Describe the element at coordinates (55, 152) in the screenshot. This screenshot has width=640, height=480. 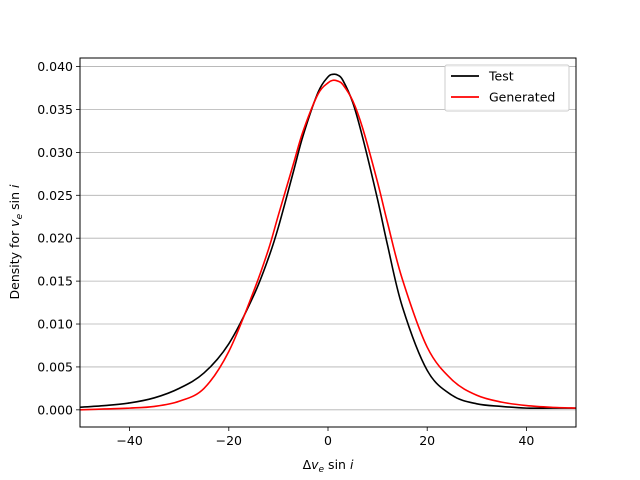
I see `y-tick-label: 0.030` at that location.